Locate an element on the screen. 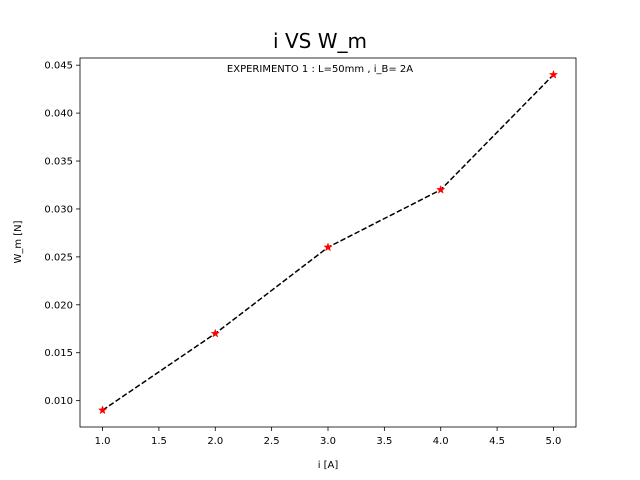 The height and width of the screenshot is (480, 640). y-axis-label: W_m [N] is located at coordinates (18, 241).